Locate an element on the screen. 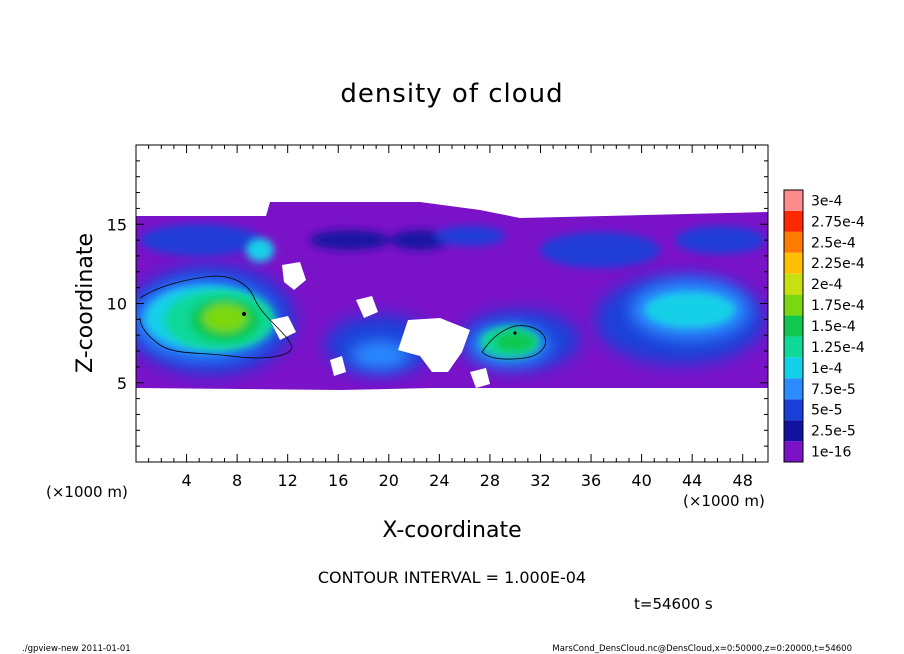  x-axis-label: X-coordinate is located at coordinates (451, 530).